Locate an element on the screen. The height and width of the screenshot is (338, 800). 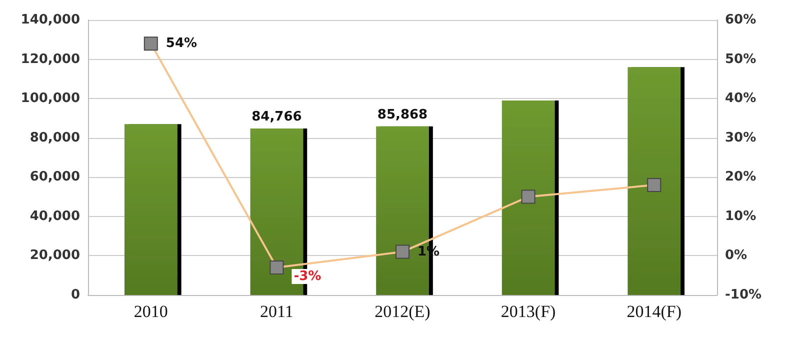
y-tick-label: 100,000 is located at coordinates (50, 98).